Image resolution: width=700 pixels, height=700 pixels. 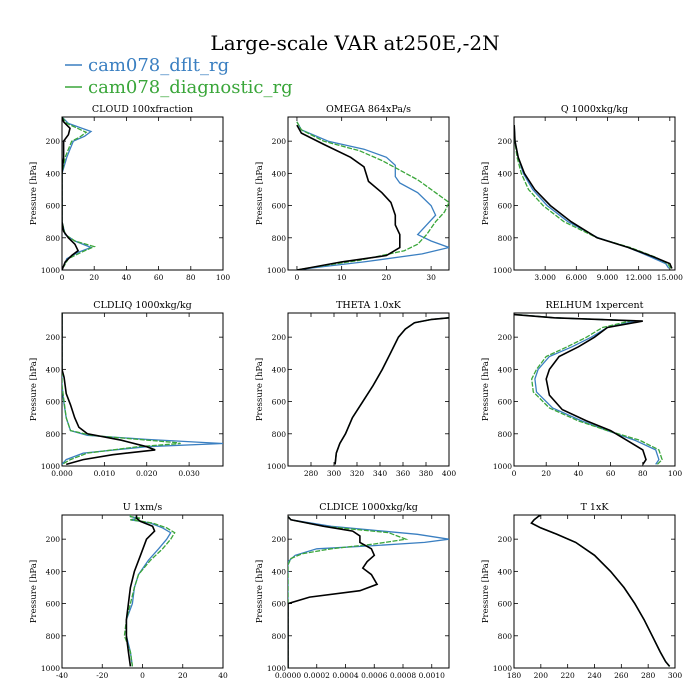 What do you see at coordinates (380, 473) in the screenshot?
I see `x-tick-label: 340` at bounding box center [380, 473].